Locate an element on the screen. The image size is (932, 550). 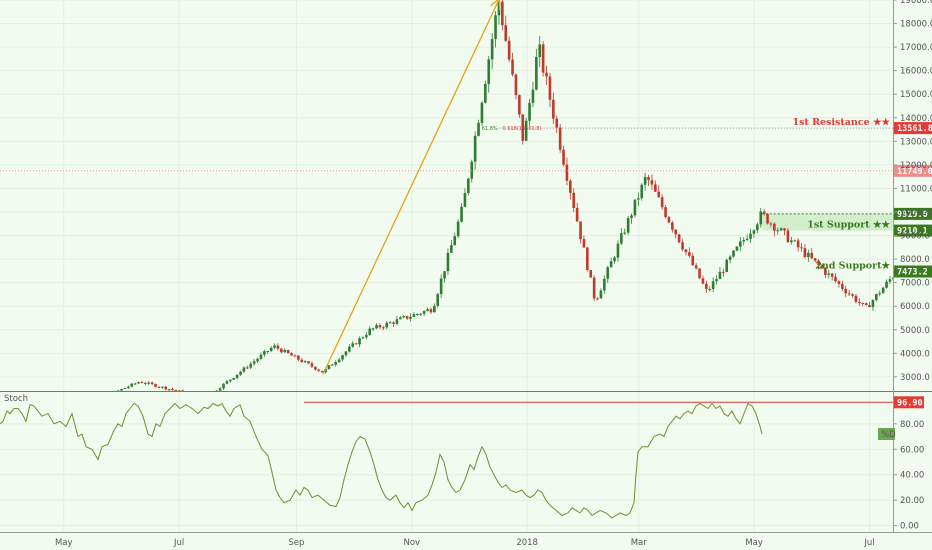
level-price-label: 11749.0 is located at coordinates (914, 172).